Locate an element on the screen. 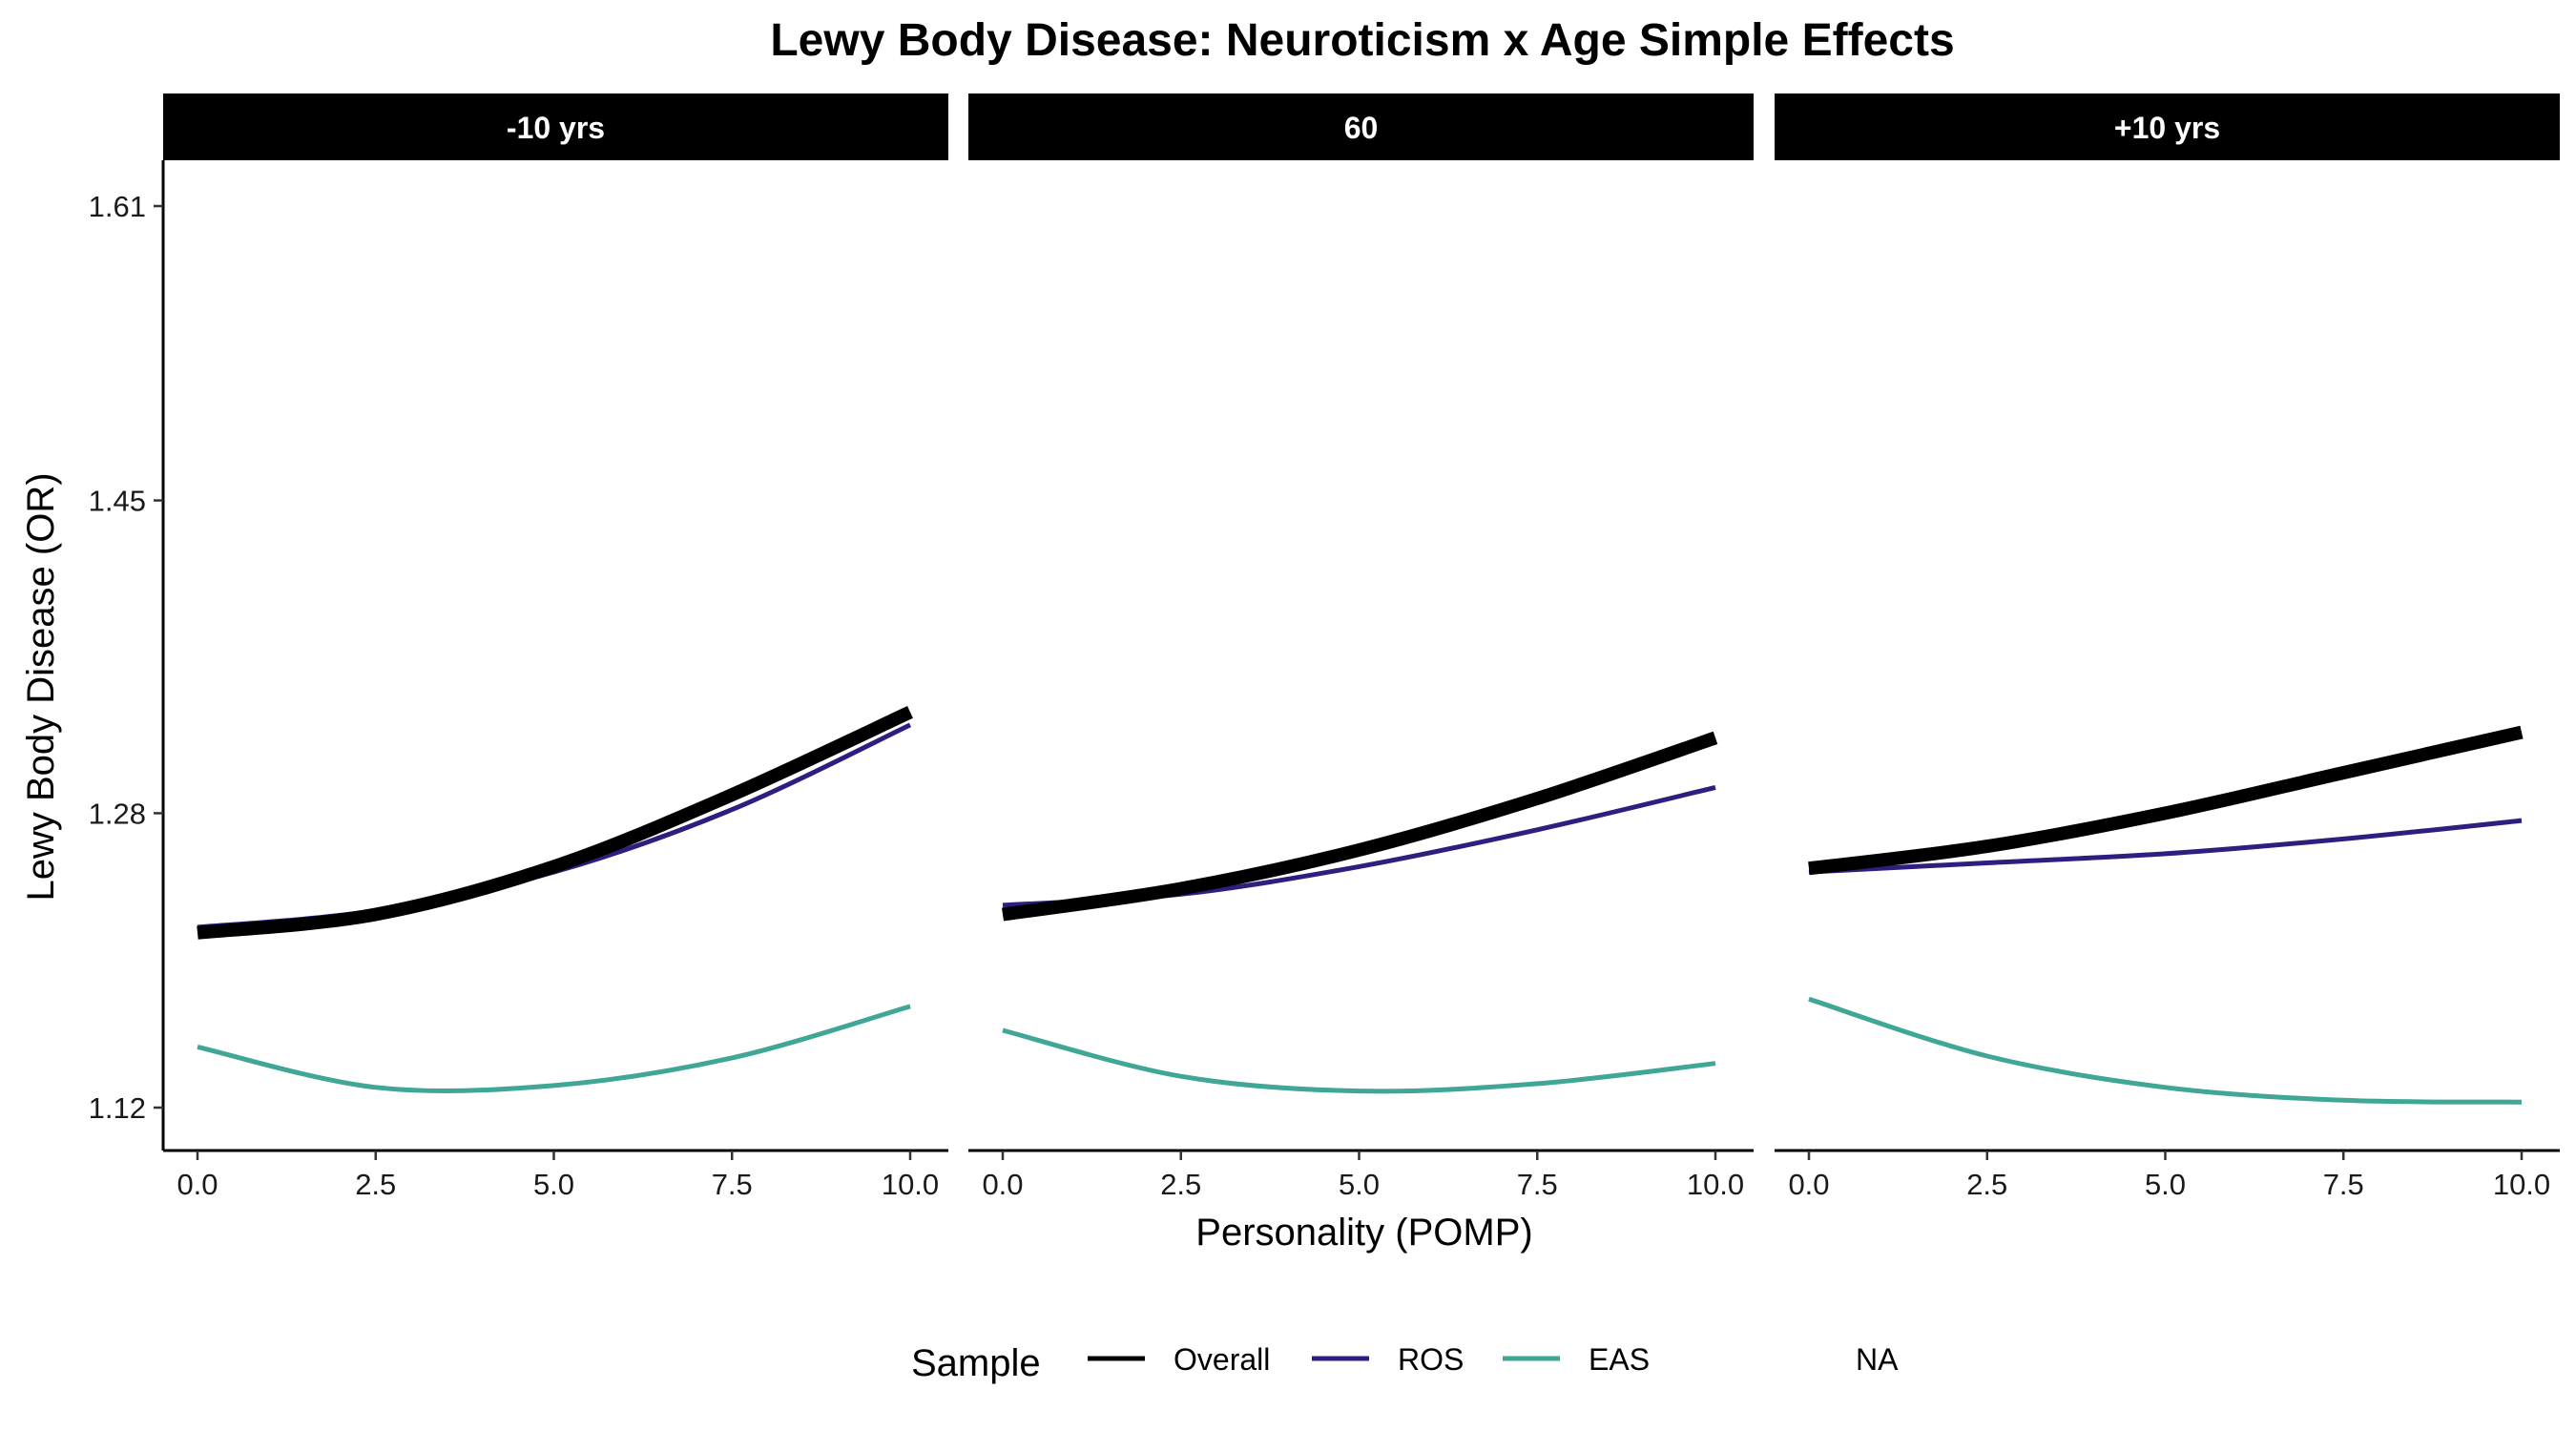 This screenshot has width=2576, height=1431. facet-strip-label: -10 yrs is located at coordinates (556, 128).